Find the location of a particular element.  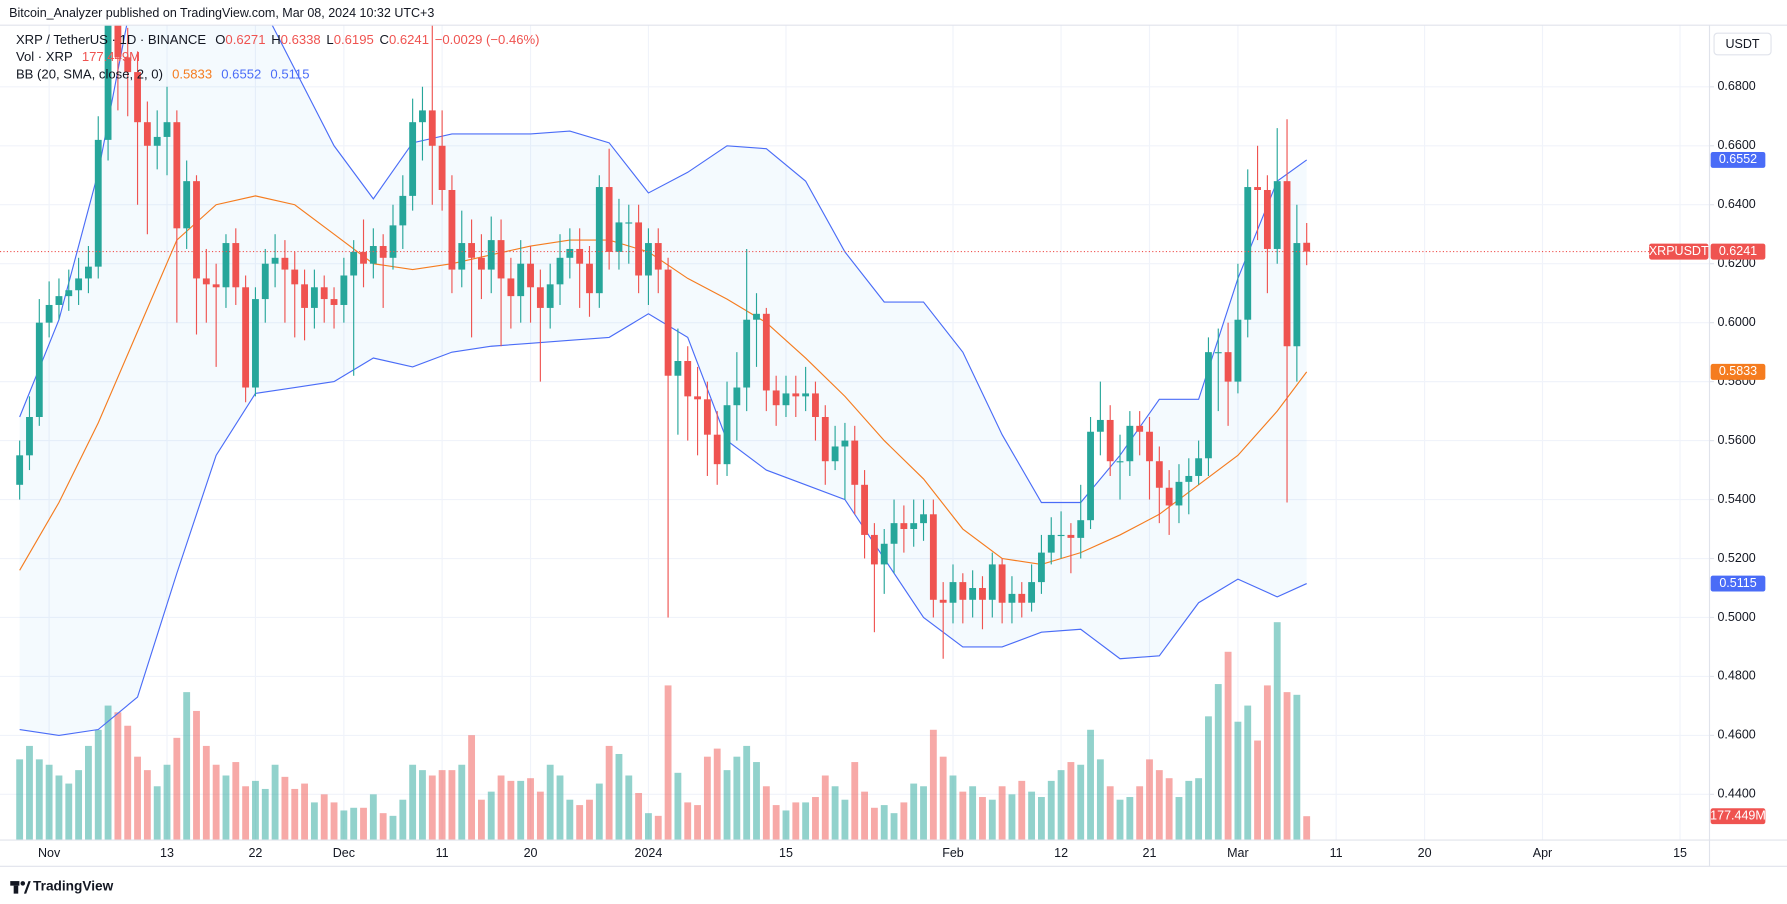

y-tick-label: 0.6000 is located at coordinates (1736, 322).